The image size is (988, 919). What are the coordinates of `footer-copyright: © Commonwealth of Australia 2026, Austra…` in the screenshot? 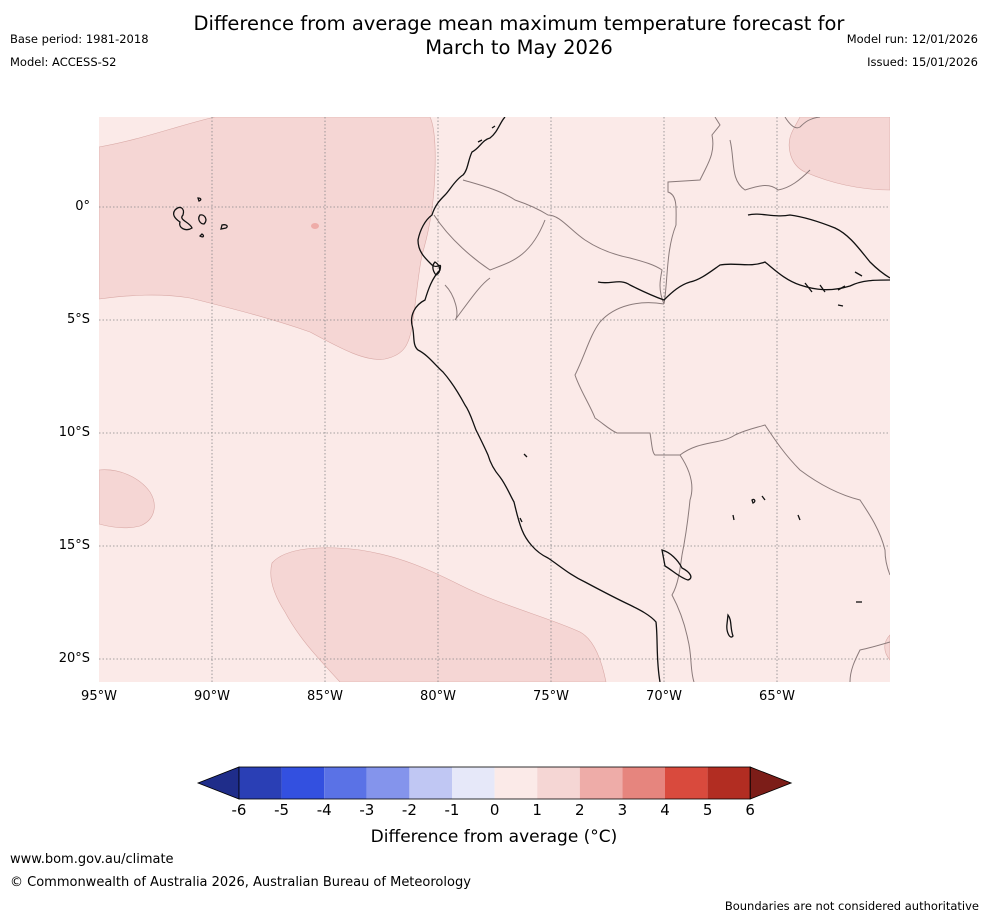 It's located at (240, 882).